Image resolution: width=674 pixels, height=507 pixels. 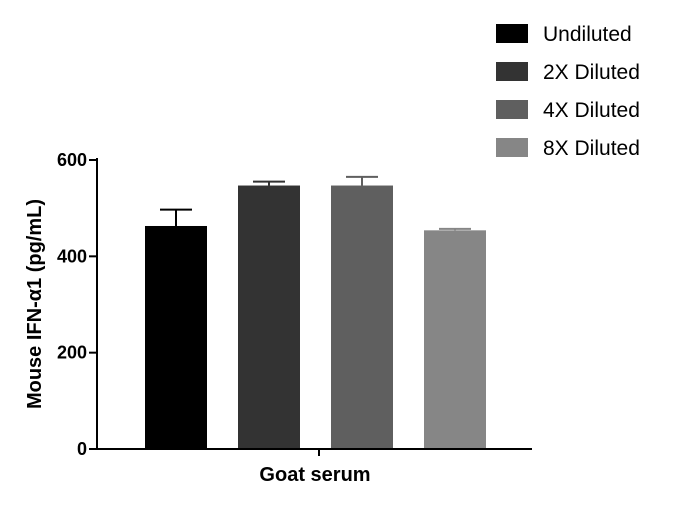 I want to click on y-tick-label: 600, so click(x=72, y=160).